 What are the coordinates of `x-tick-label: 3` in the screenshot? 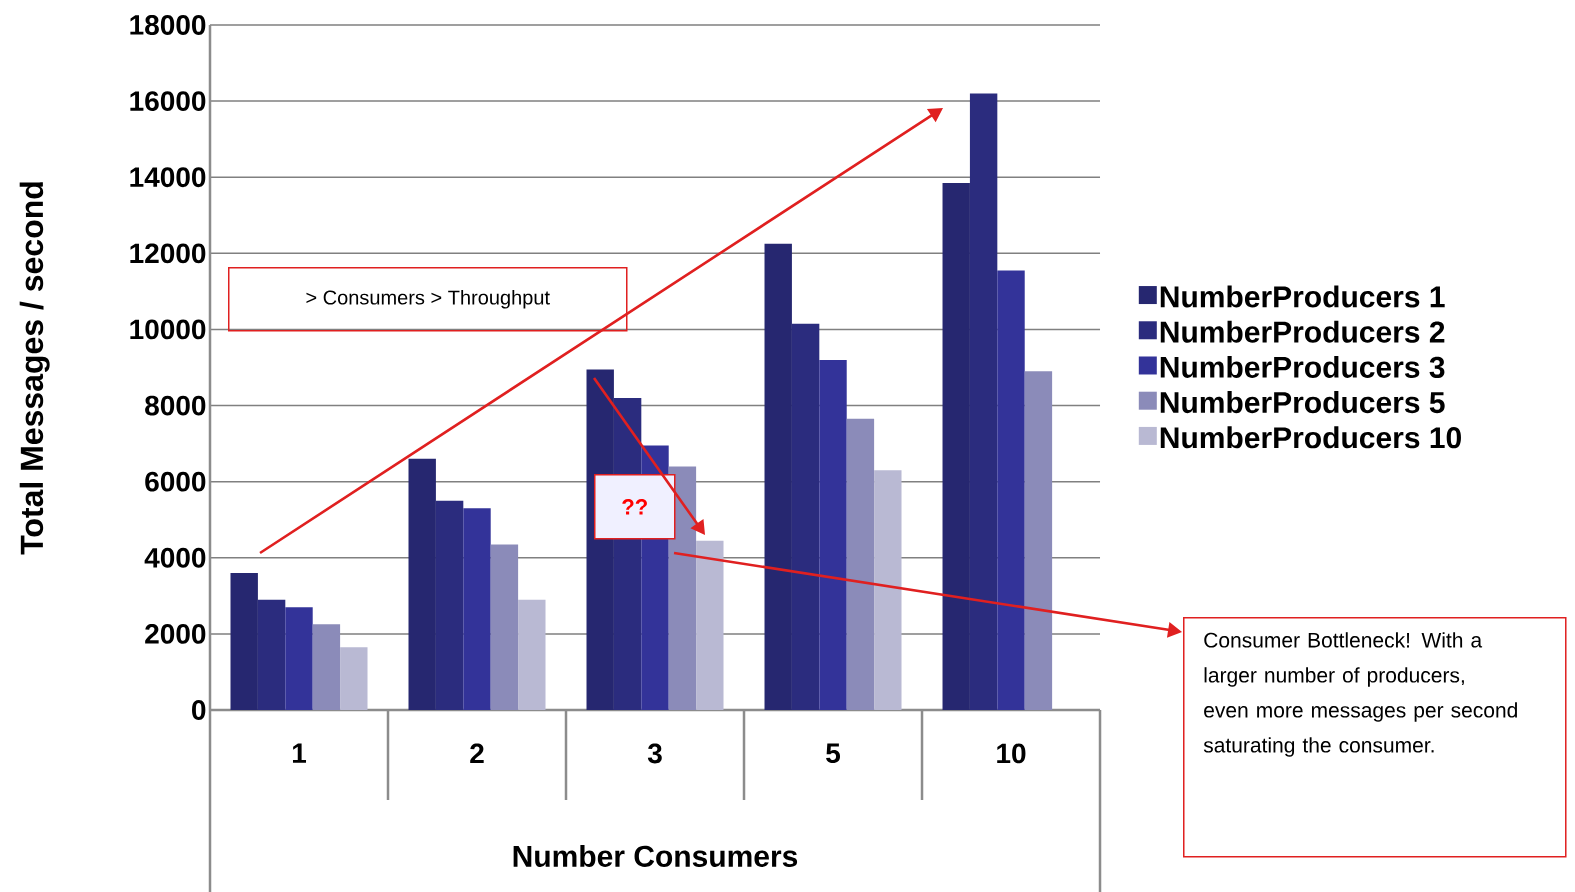 It's located at (654, 753).